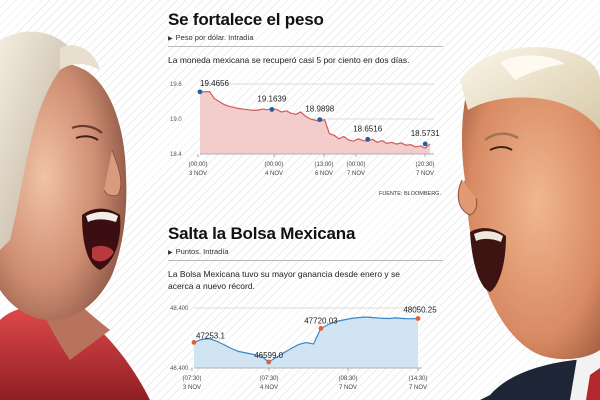 The height and width of the screenshot is (400, 600). Describe the element at coordinates (420, 309) in the screenshot. I see `data-label: 48050.25` at that location.